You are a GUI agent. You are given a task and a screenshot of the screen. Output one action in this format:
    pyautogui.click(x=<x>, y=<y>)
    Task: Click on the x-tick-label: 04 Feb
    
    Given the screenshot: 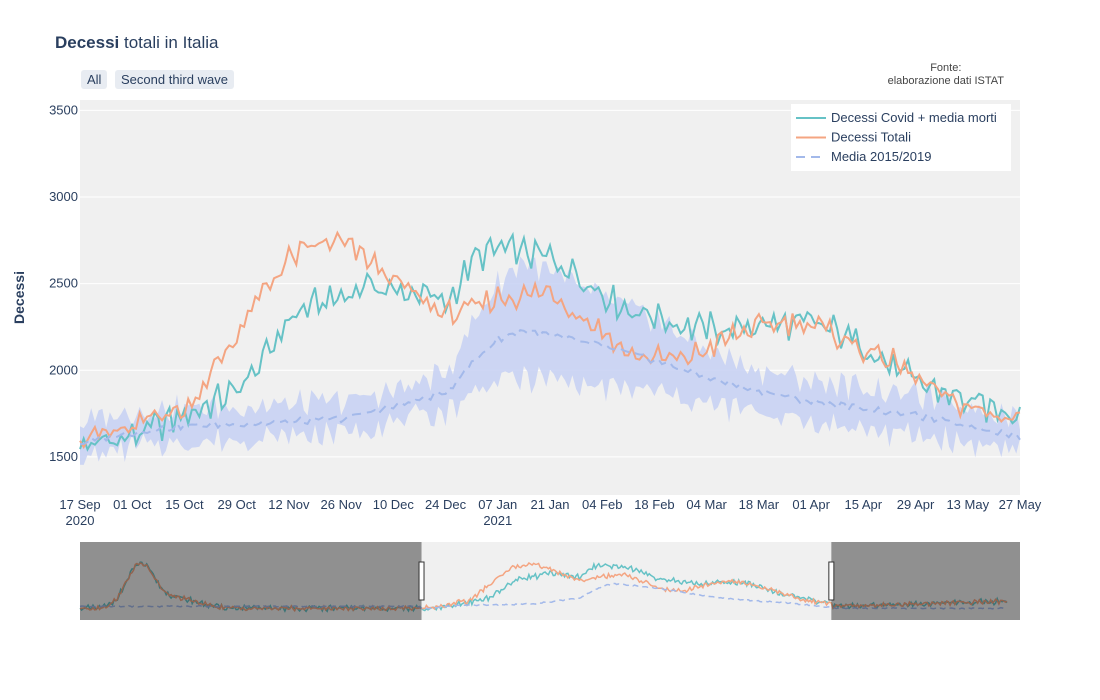 What is the action you would take?
    pyautogui.click(x=602, y=504)
    